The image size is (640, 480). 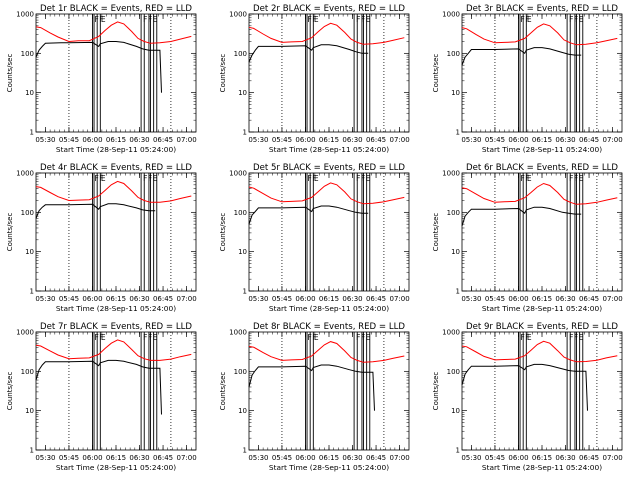 What do you see at coordinates (539, 193) in the screenshot?
I see `lld-series-line` at bounding box center [539, 193].